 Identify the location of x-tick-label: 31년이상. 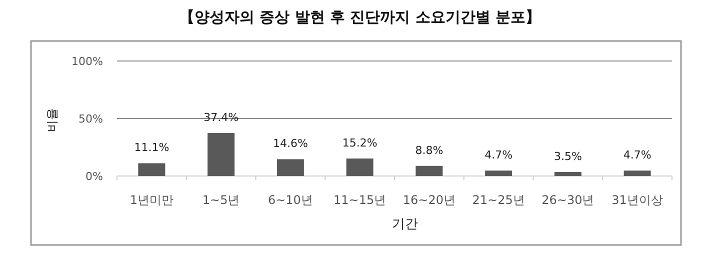
(637, 200).